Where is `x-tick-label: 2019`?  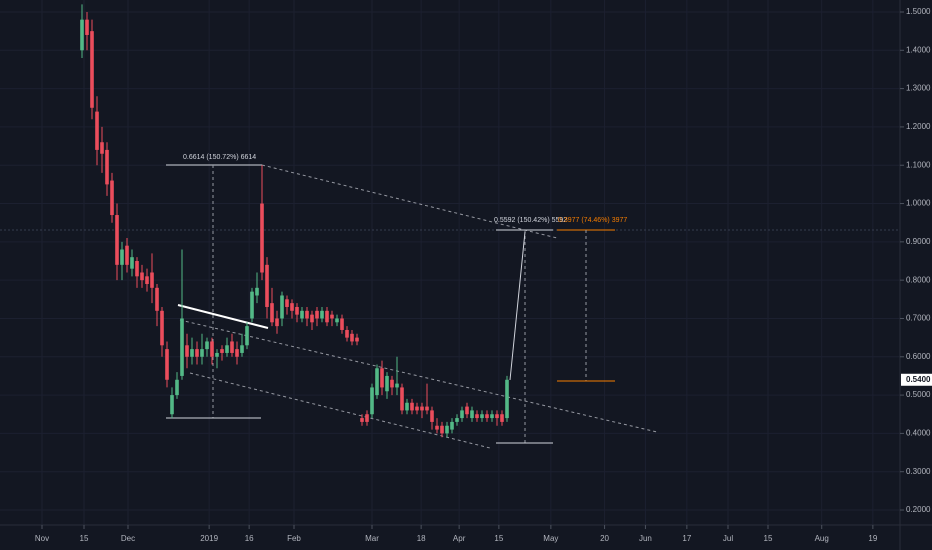
x-tick-label: 2019 is located at coordinates (209, 538).